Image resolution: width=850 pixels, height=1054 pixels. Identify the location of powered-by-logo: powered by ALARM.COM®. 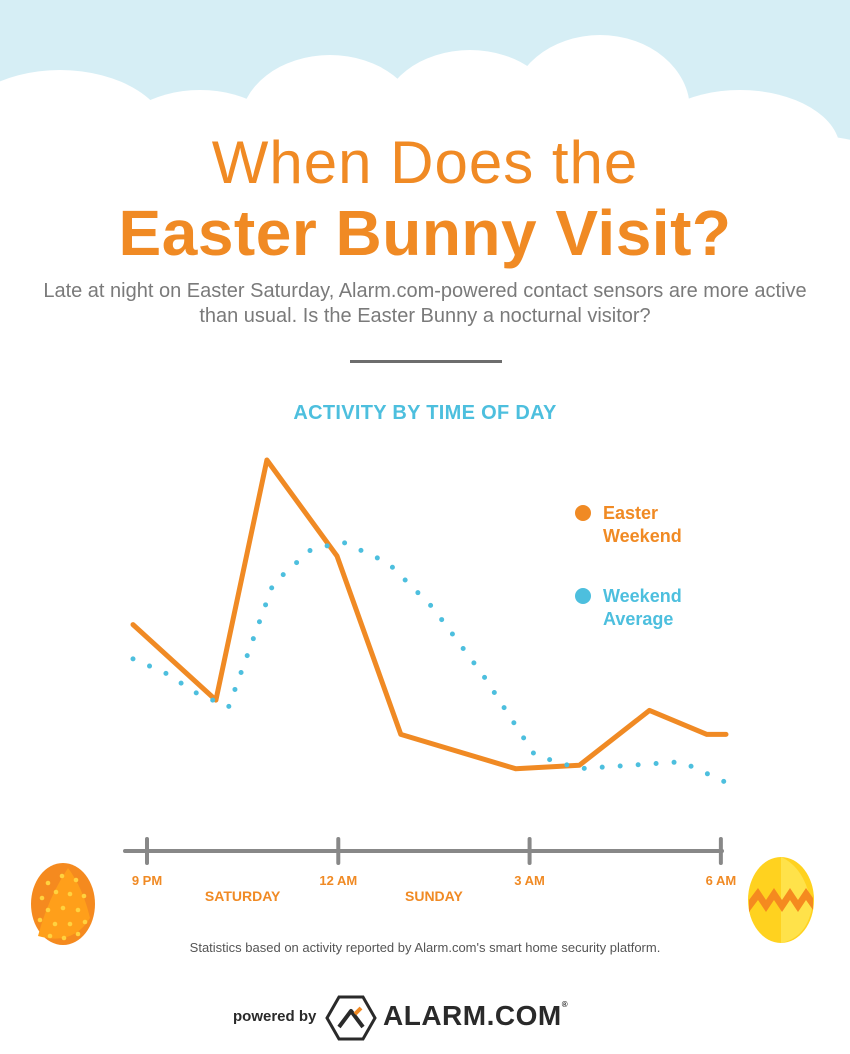
(433, 1018).